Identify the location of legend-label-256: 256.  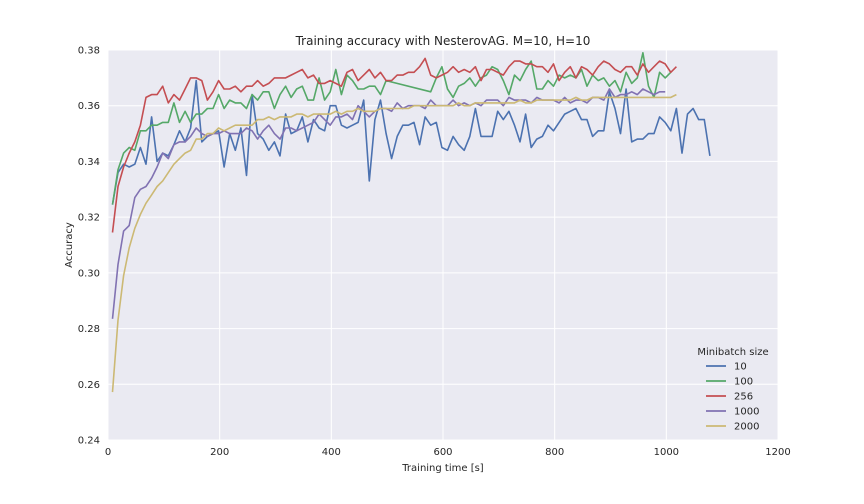
(743, 397).